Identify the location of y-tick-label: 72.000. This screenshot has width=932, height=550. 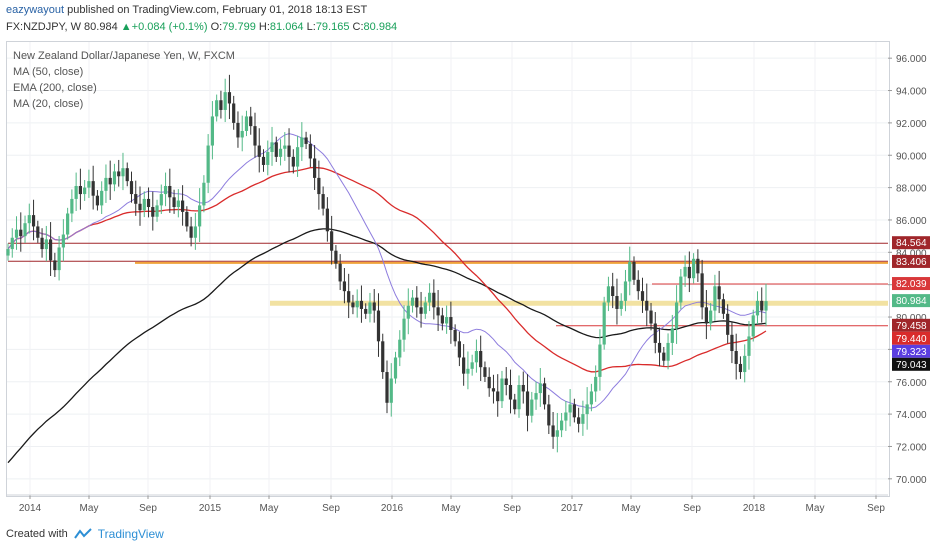
(911, 447).